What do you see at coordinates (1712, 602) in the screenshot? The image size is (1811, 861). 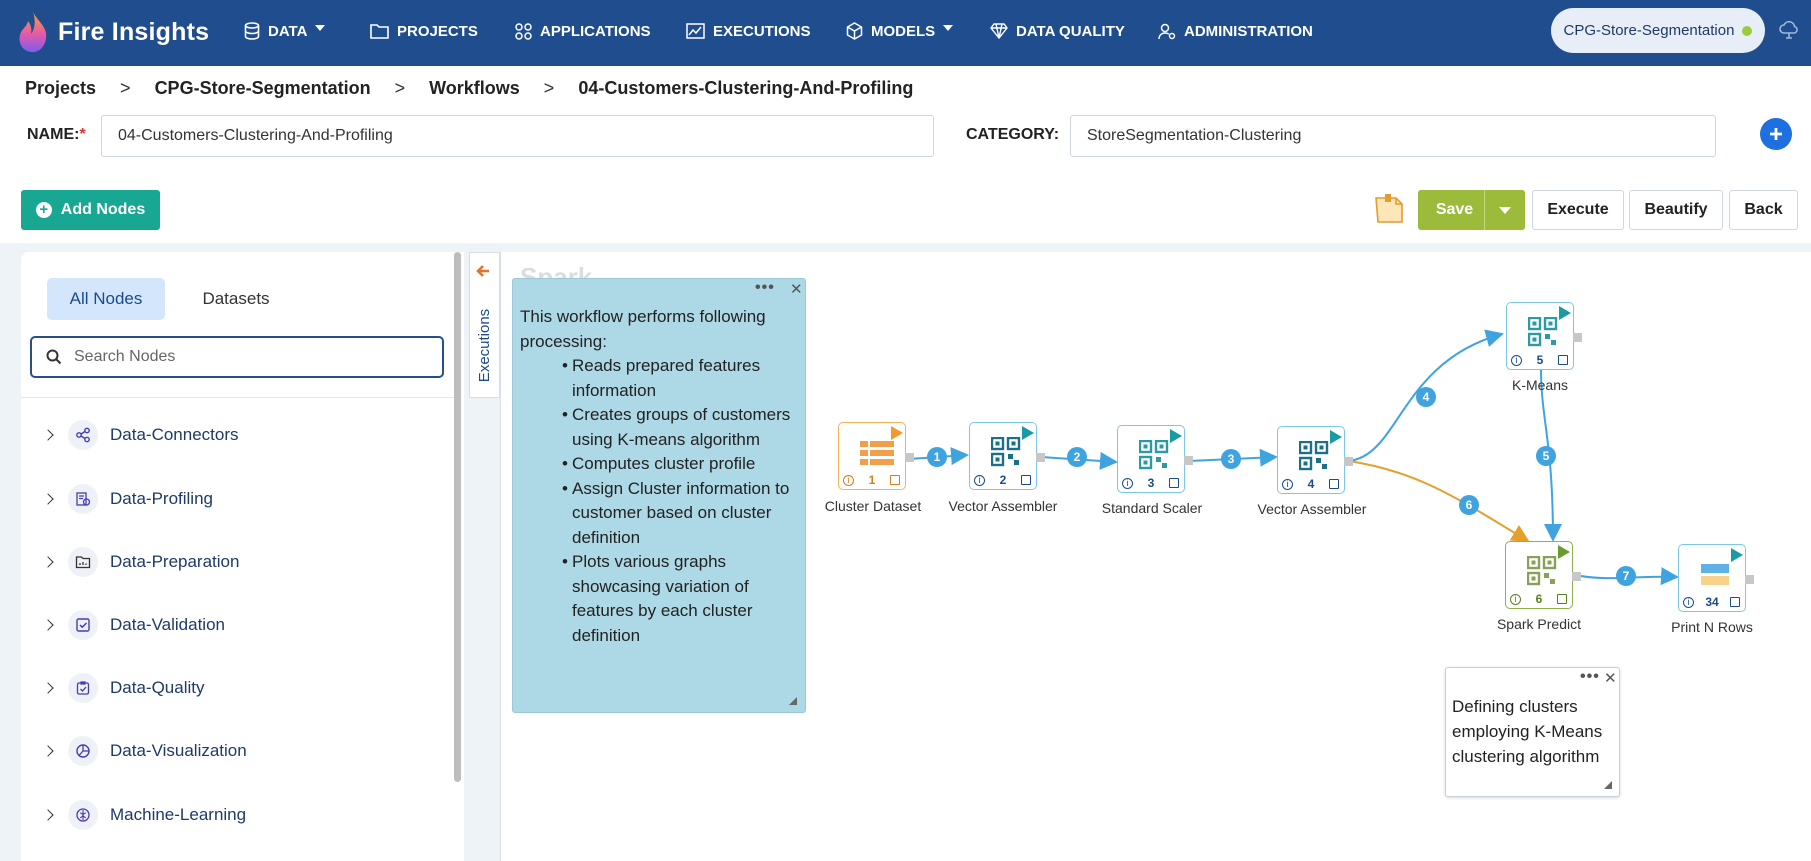 I see `node-id: 34` at bounding box center [1712, 602].